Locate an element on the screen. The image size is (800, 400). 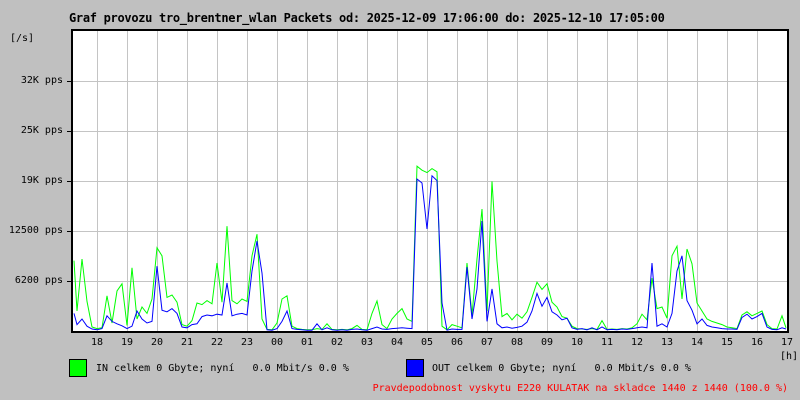
legend-in-swatch is located at coordinates (78, 368).